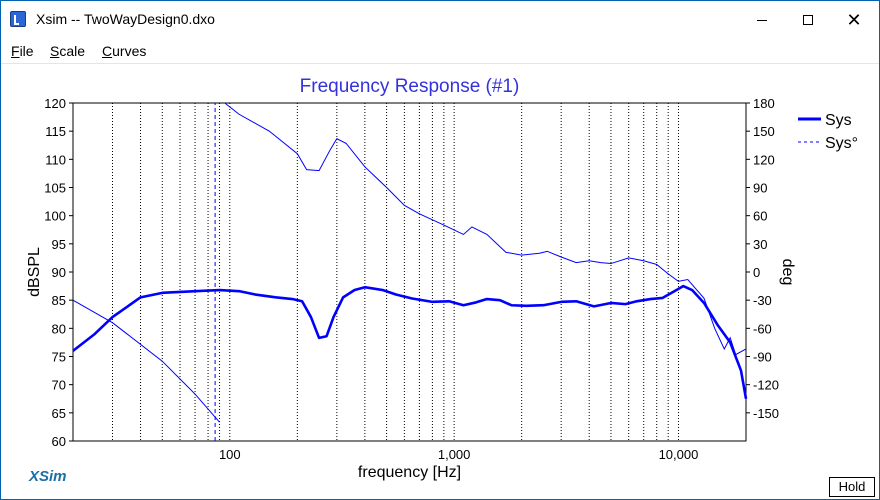 The height and width of the screenshot is (500, 880). I want to click on y2-tick-label: 90, so click(760, 188).